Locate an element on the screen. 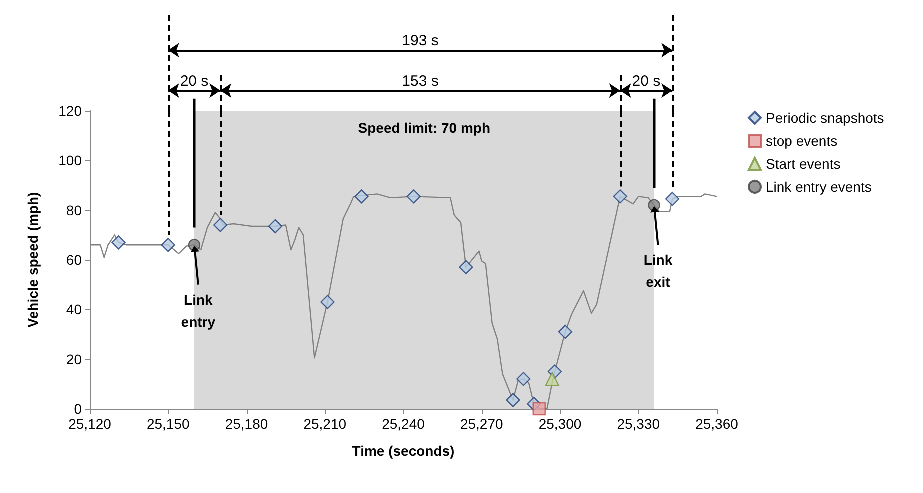 The height and width of the screenshot is (493, 923). y-axis-title: Vehicle speed (mph) is located at coordinates (33, 260).